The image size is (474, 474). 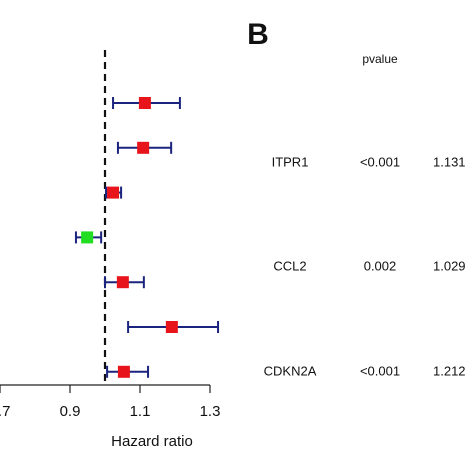 What do you see at coordinates (140, 411) in the screenshot?
I see `x-tick-label: 1.1` at bounding box center [140, 411].